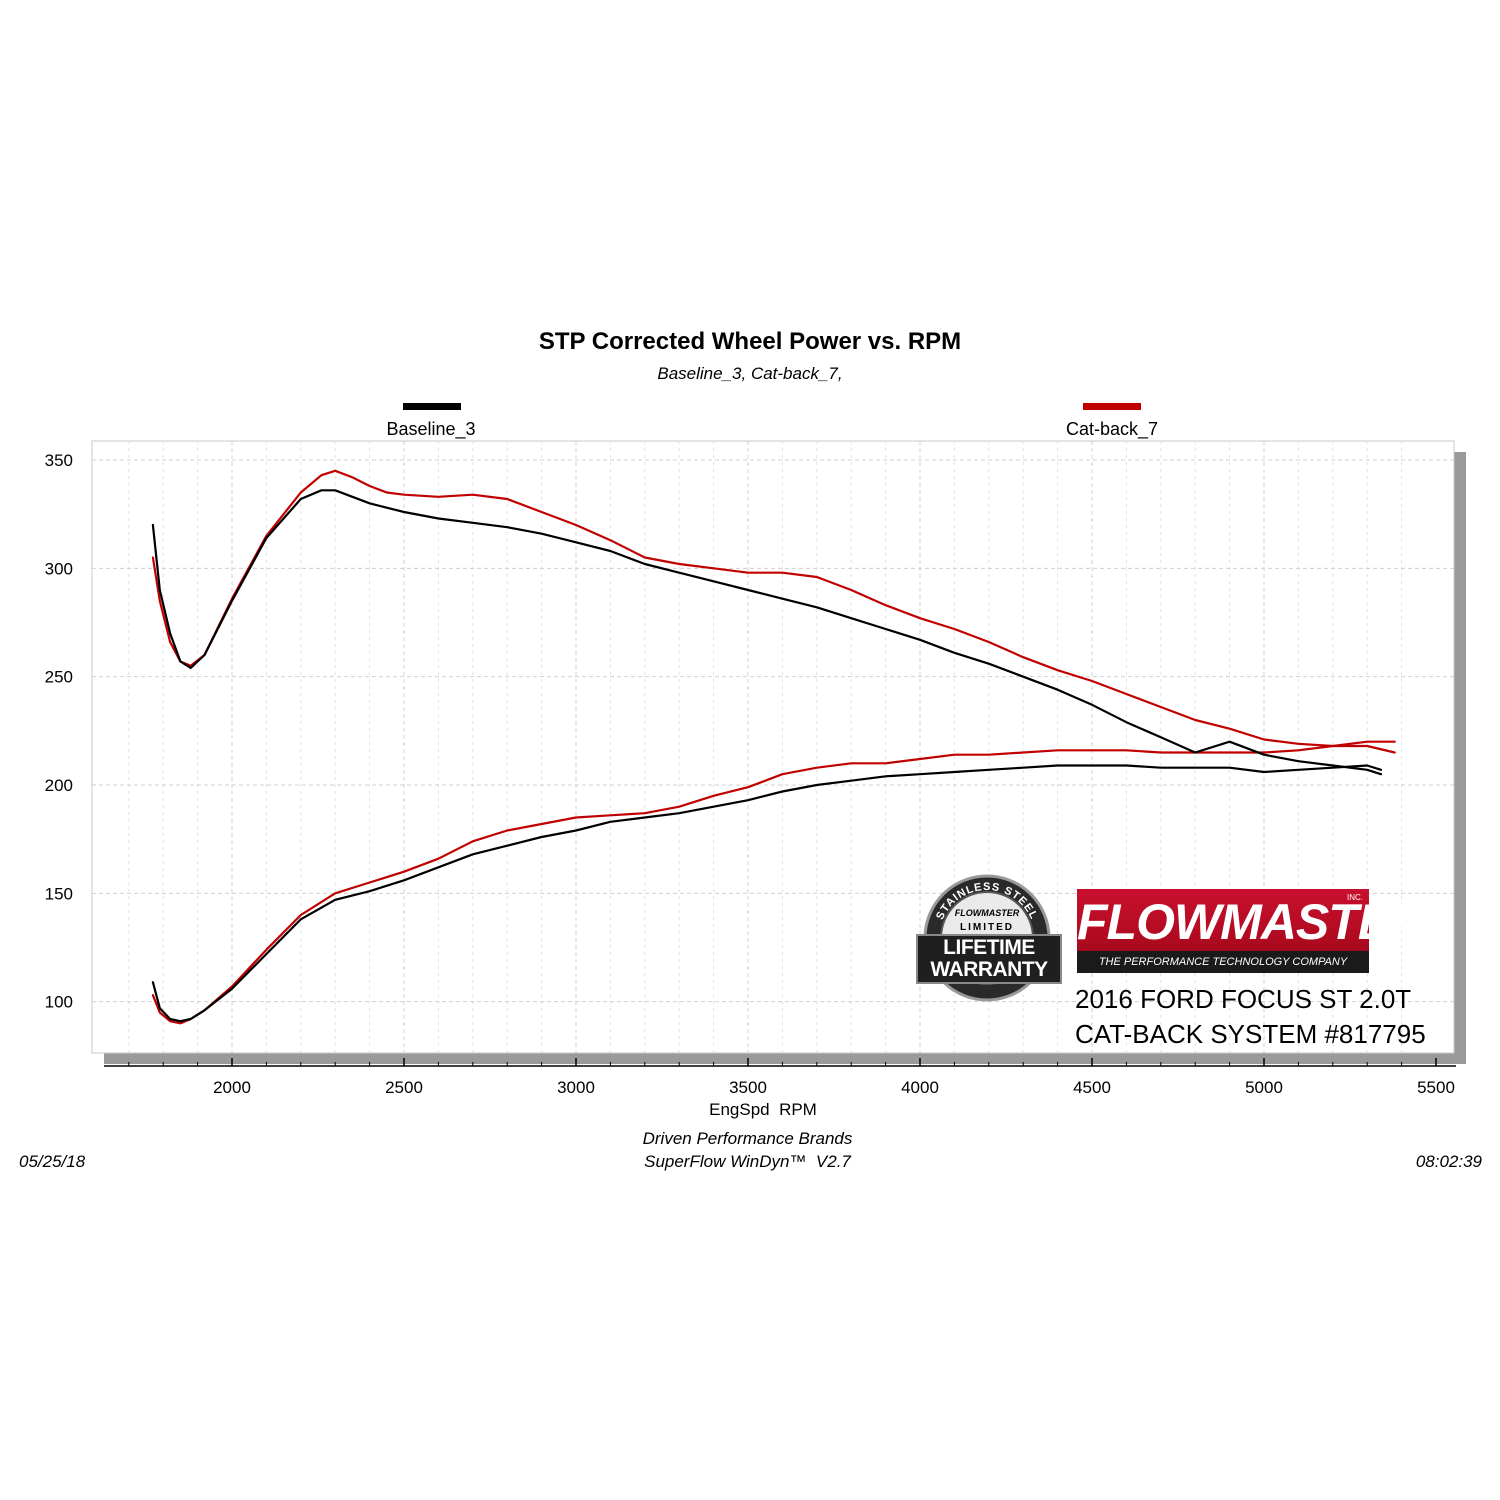 The height and width of the screenshot is (1500, 1500). What do you see at coordinates (1092, 1087) in the screenshot?
I see `x-tick-label: 4500` at bounding box center [1092, 1087].